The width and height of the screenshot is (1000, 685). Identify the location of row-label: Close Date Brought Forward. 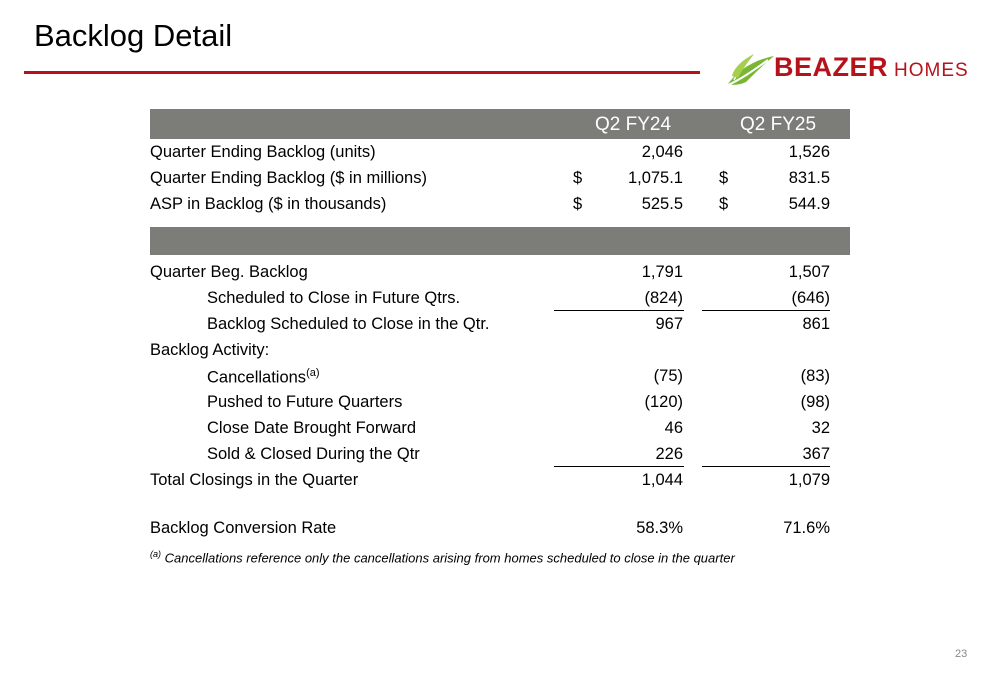
(312, 428).